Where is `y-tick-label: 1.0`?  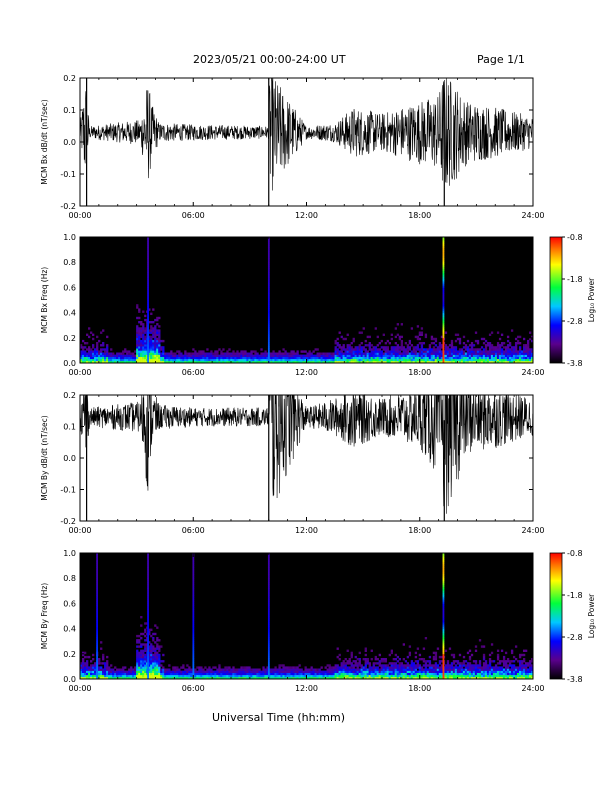 y-tick-label: 1.0 is located at coordinates (69, 553).